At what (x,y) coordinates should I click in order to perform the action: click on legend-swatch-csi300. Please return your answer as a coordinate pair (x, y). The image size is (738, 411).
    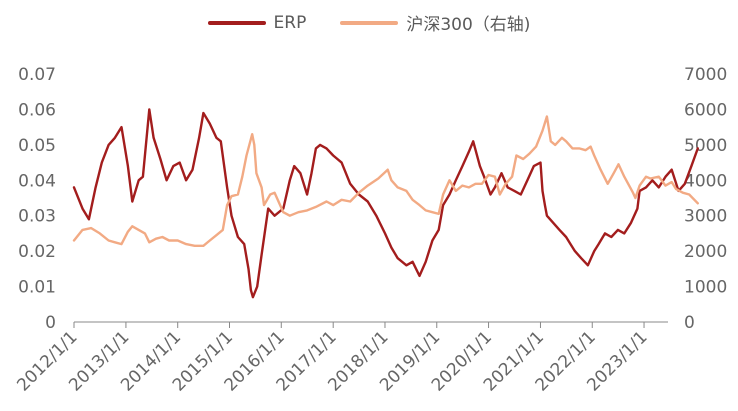
    Looking at the image, I should click on (369, 22).